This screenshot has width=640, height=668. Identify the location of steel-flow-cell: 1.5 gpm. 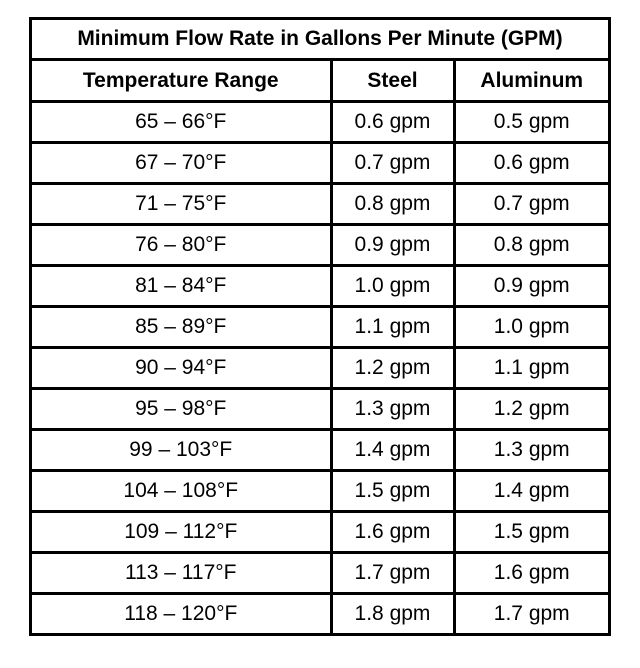
(393, 491).